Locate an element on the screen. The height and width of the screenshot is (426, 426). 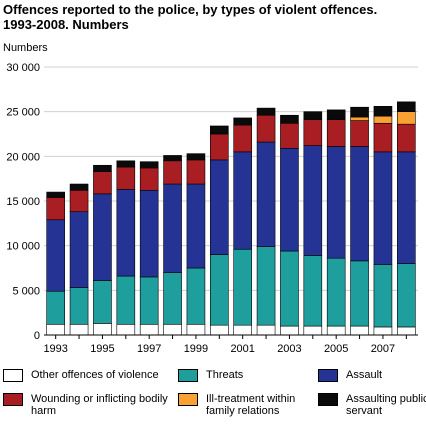
y-tick-label: 15 000 is located at coordinates (23, 202).